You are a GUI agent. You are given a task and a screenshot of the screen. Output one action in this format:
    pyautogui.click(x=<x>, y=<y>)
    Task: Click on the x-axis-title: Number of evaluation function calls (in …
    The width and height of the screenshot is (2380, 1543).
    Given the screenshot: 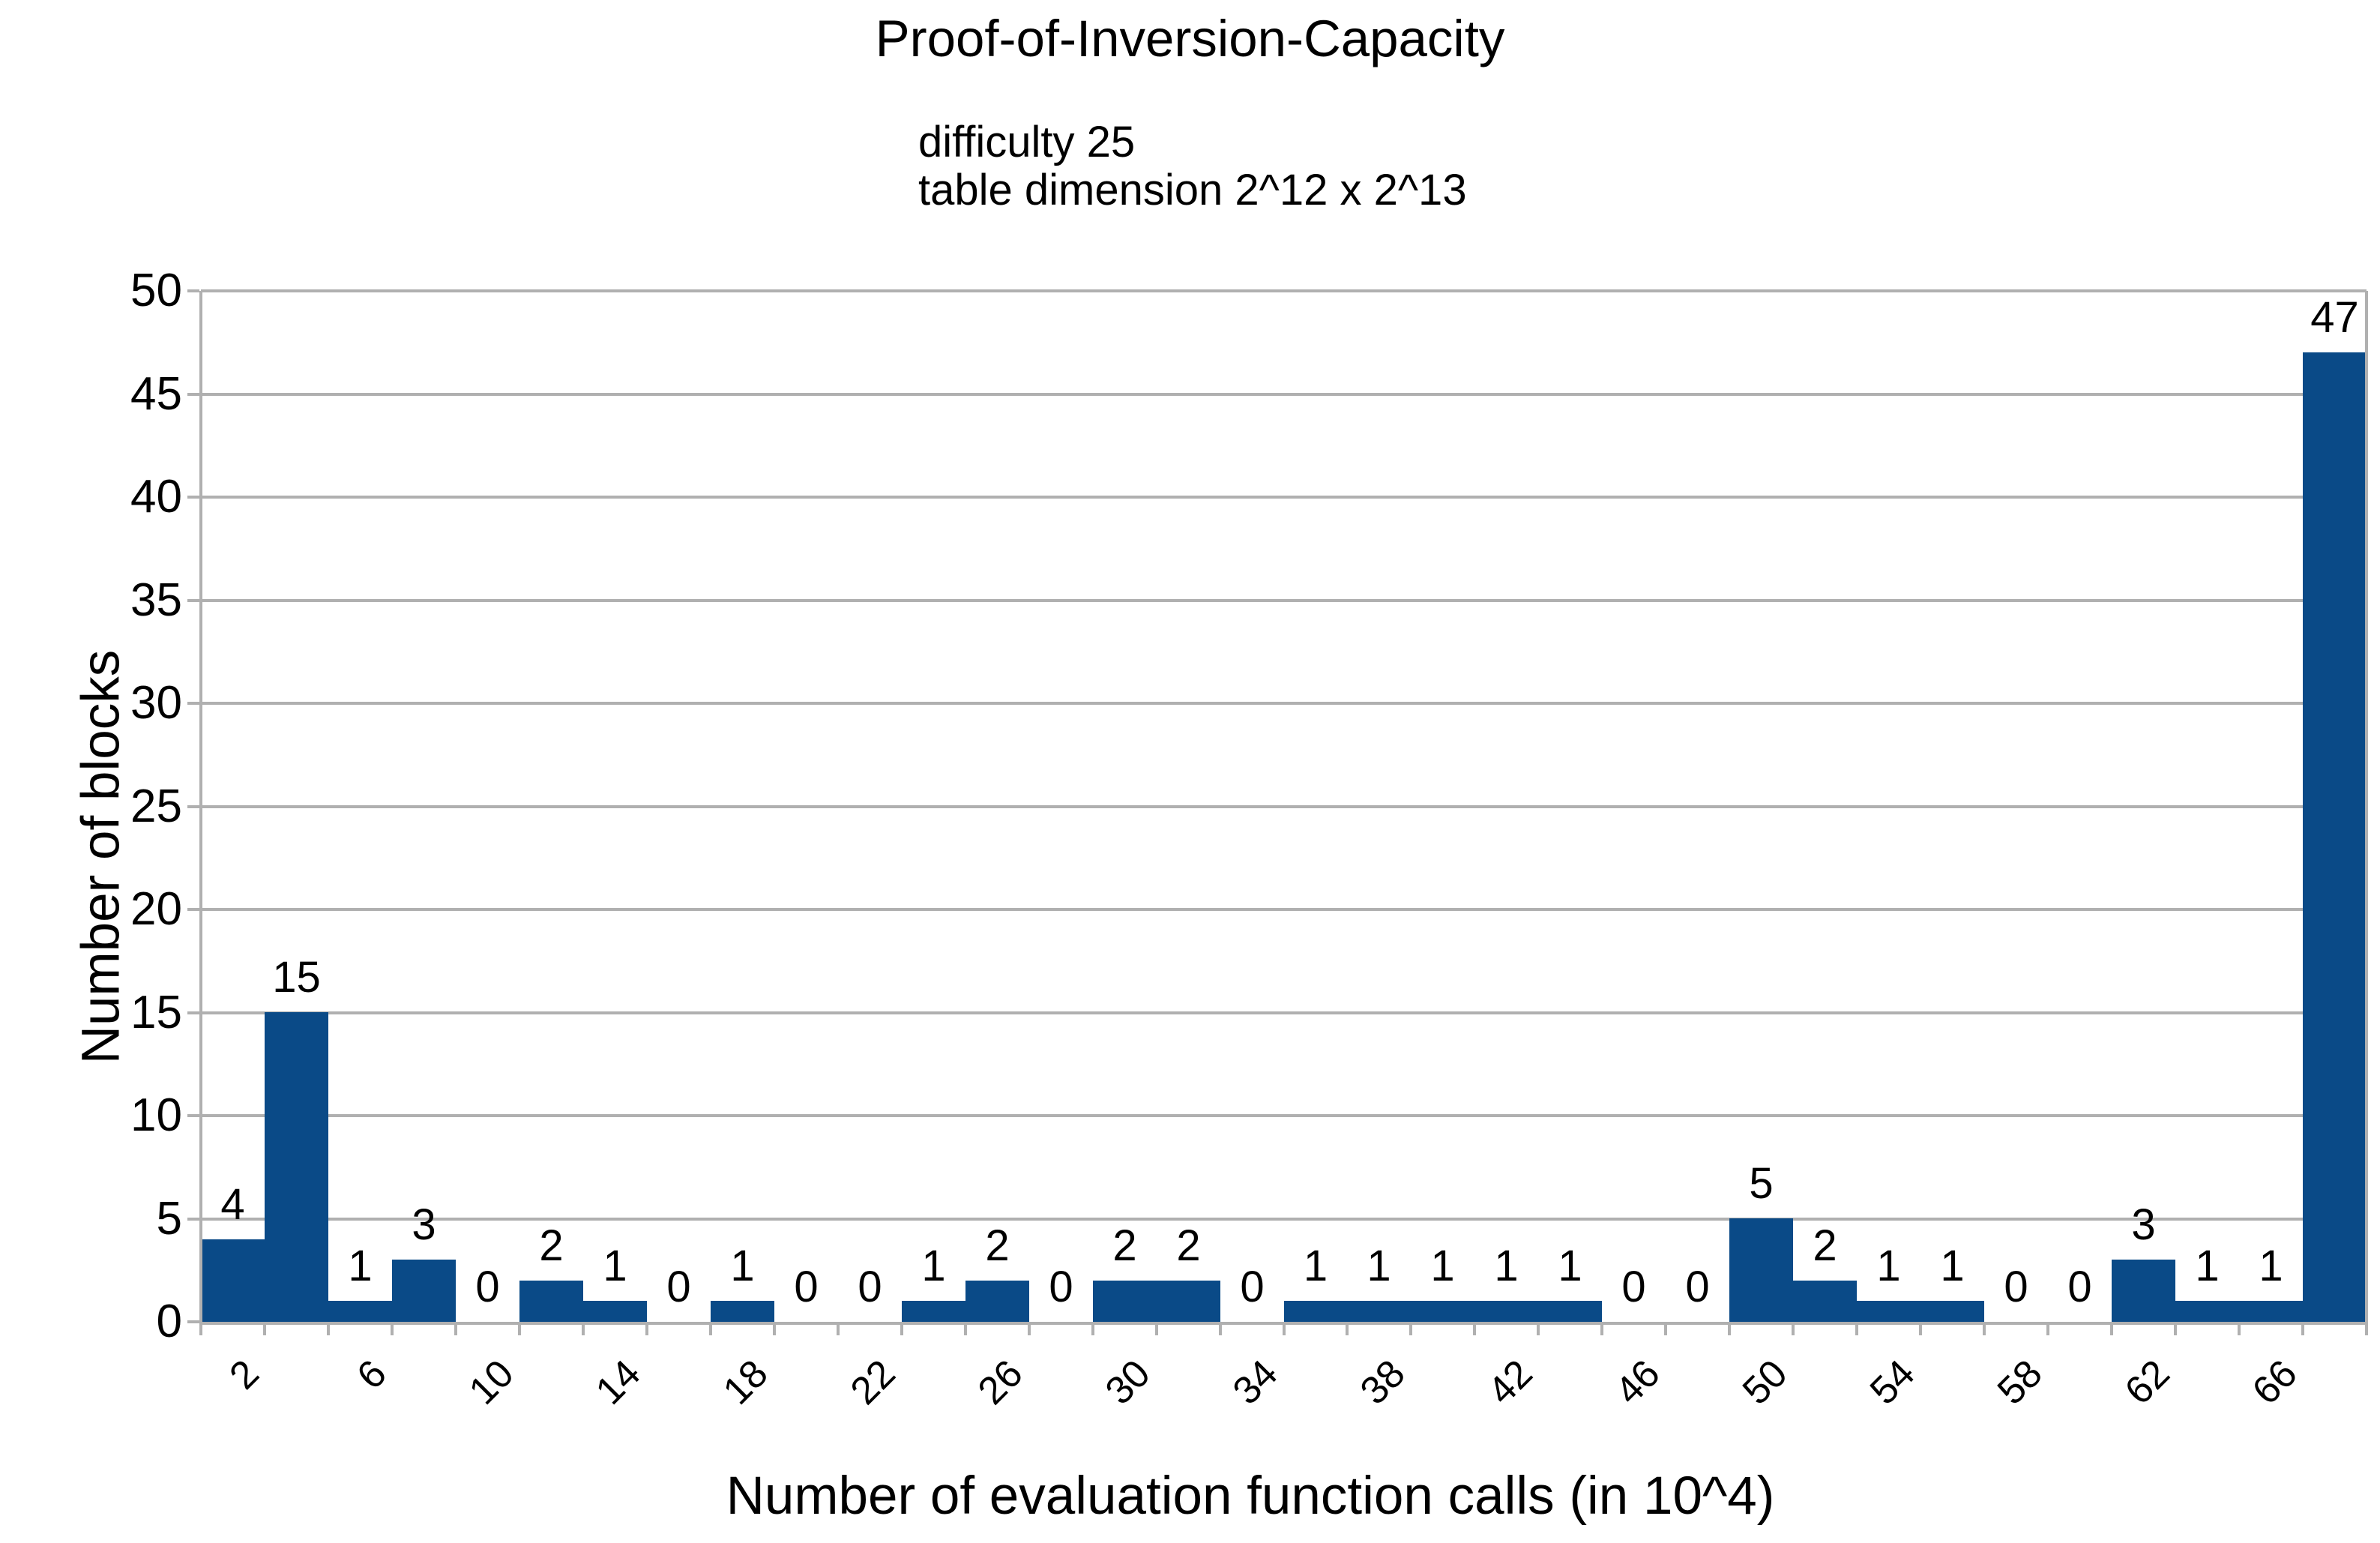 What is the action you would take?
    pyautogui.click(x=1250, y=1496)
    